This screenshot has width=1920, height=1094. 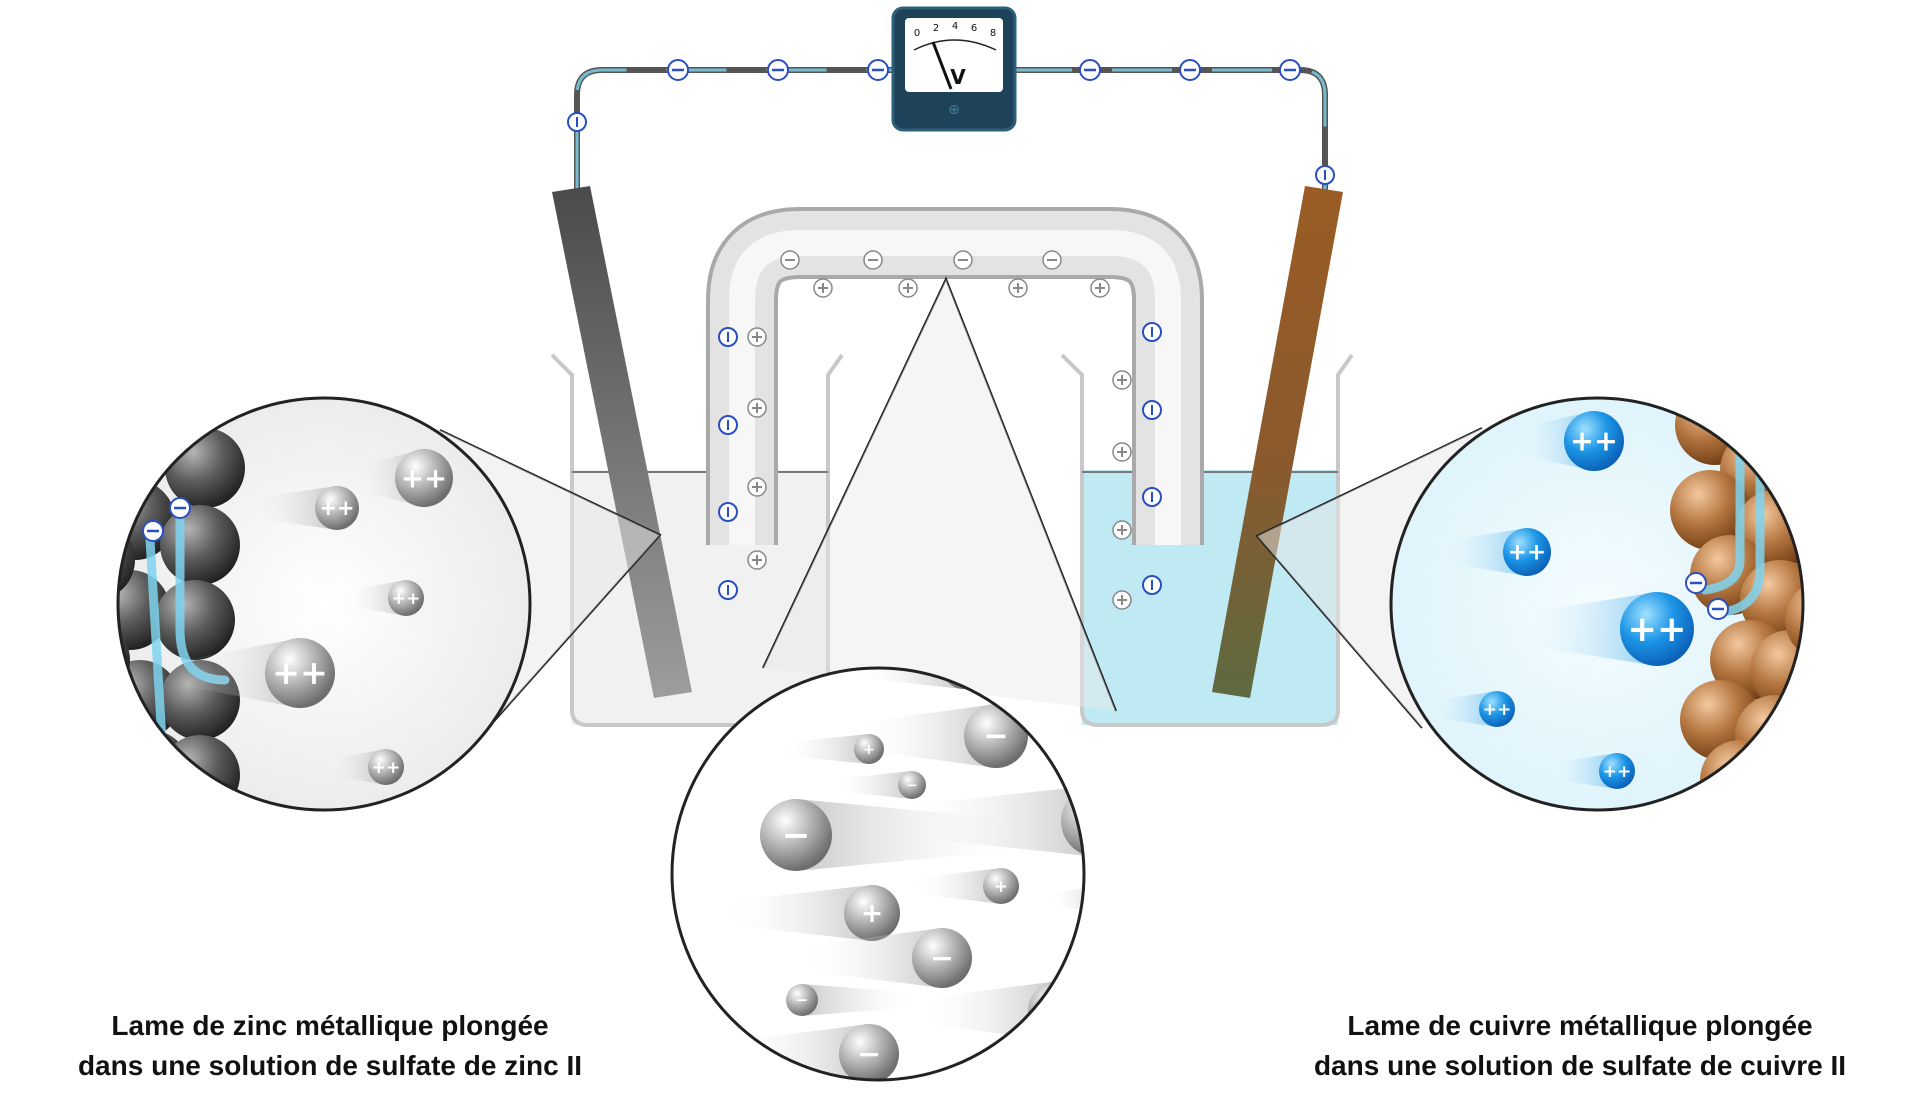 I want to click on zoom-electrons, so click(x=935, y=558).